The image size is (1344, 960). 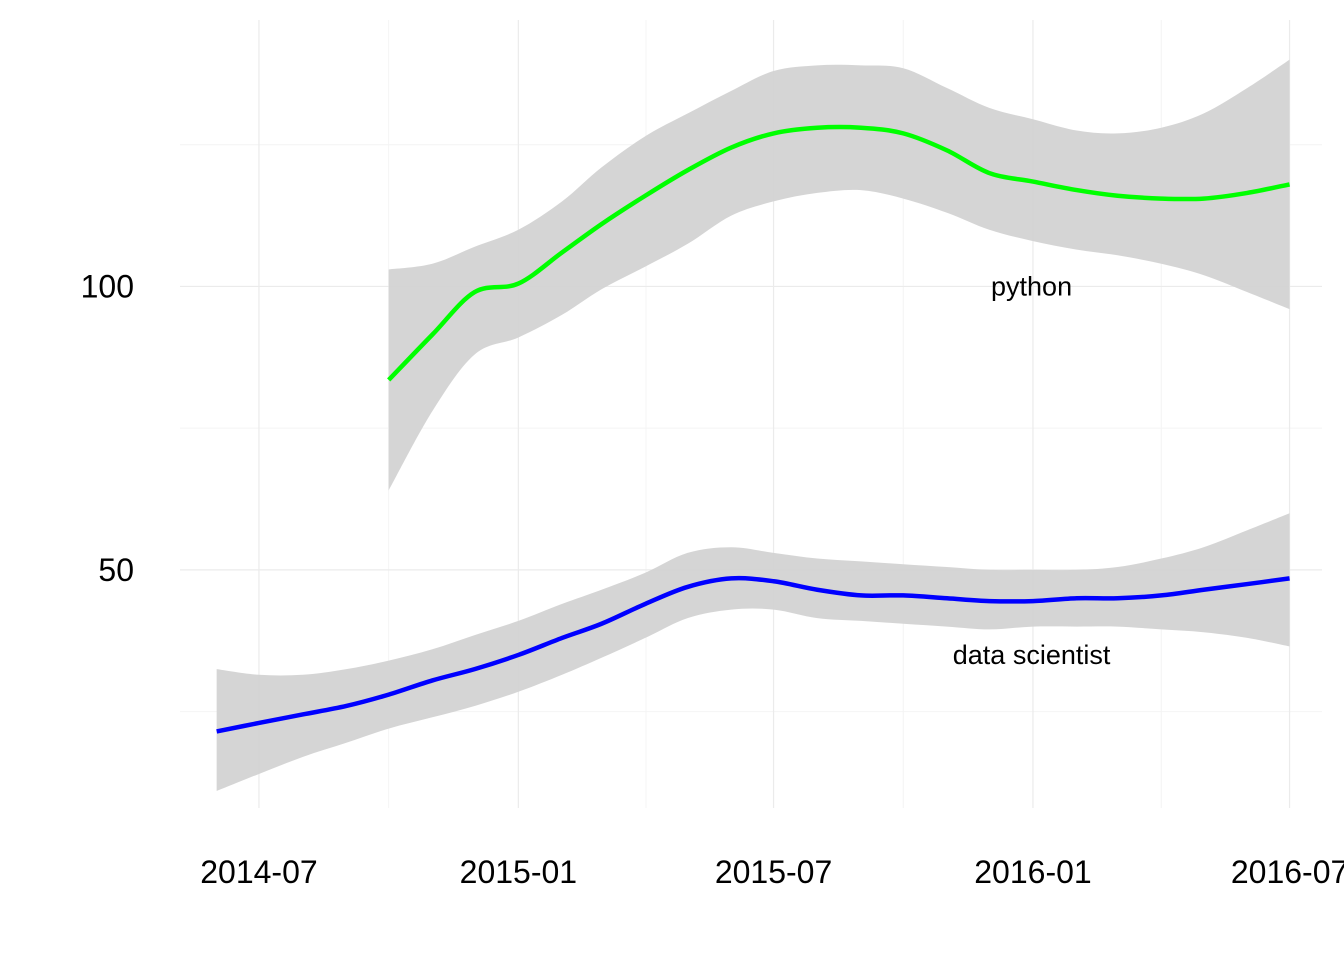 What do you see at coordinates (107, 286) in the screenshot?
I see `y-tick-label: 100` at bounding box center [107, 286].